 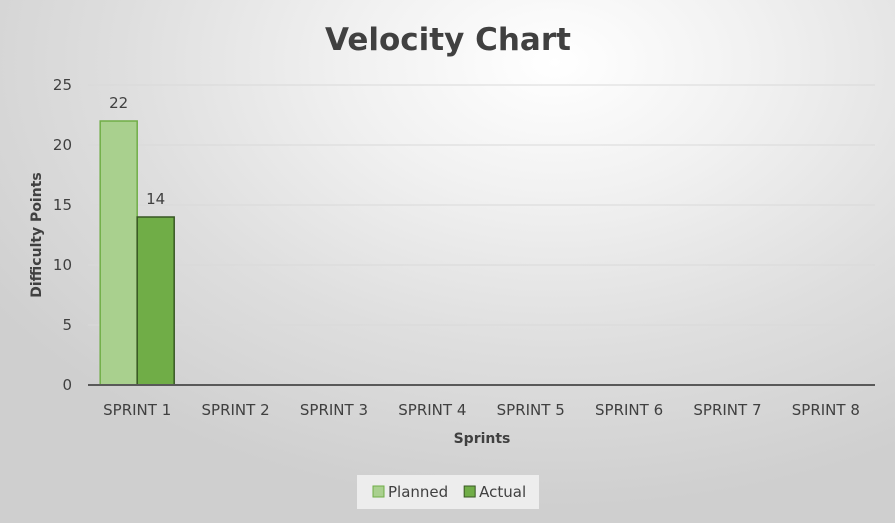 I want to click on legend-swatch-planned, so click(x=378, y=491).